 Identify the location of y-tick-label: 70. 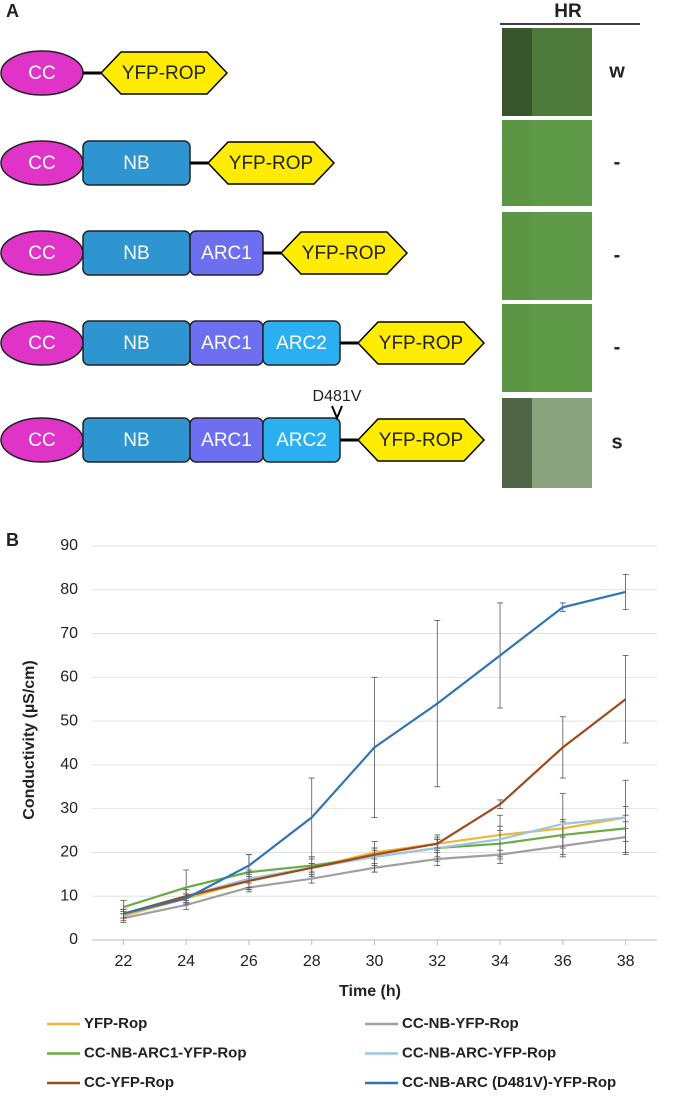
(69, 633).